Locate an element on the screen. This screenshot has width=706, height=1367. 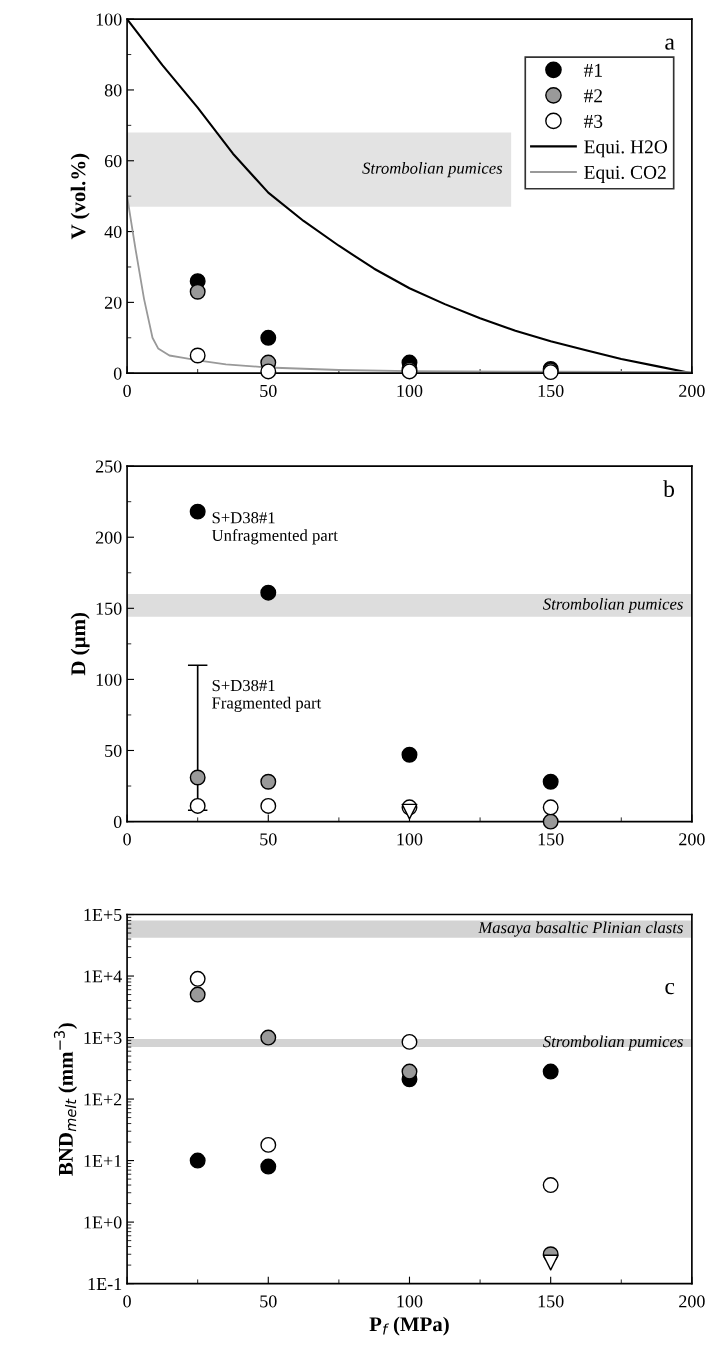
y-tick-label: 1E+3 is located at coordinates (103, 1037).